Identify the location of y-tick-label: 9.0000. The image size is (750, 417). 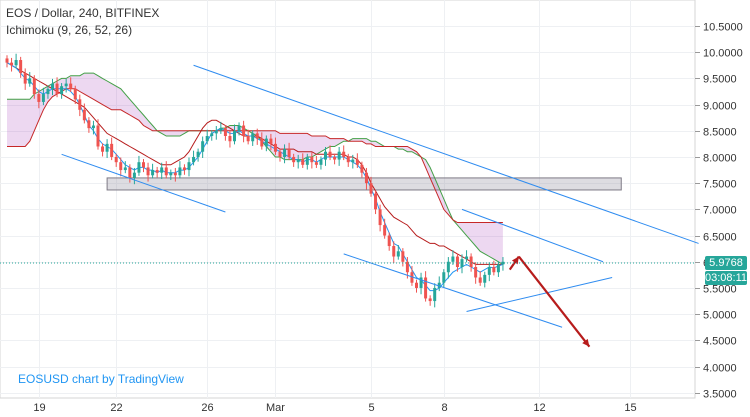
(720, 107).